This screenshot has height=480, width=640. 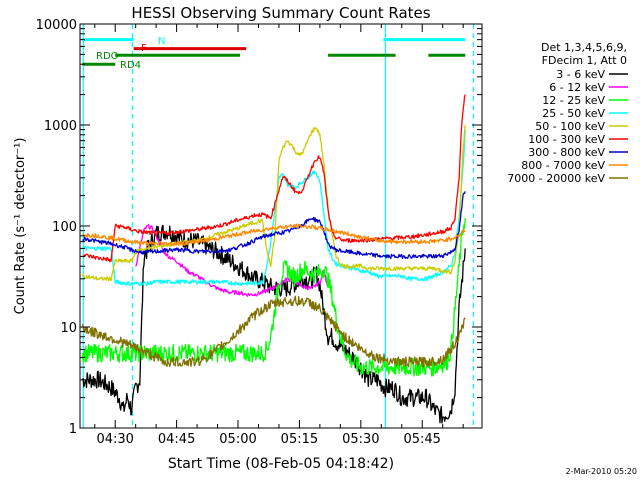 I want to click on chart-title: HESSI Observing Summary Count Rates, so click(x=280, y=13).